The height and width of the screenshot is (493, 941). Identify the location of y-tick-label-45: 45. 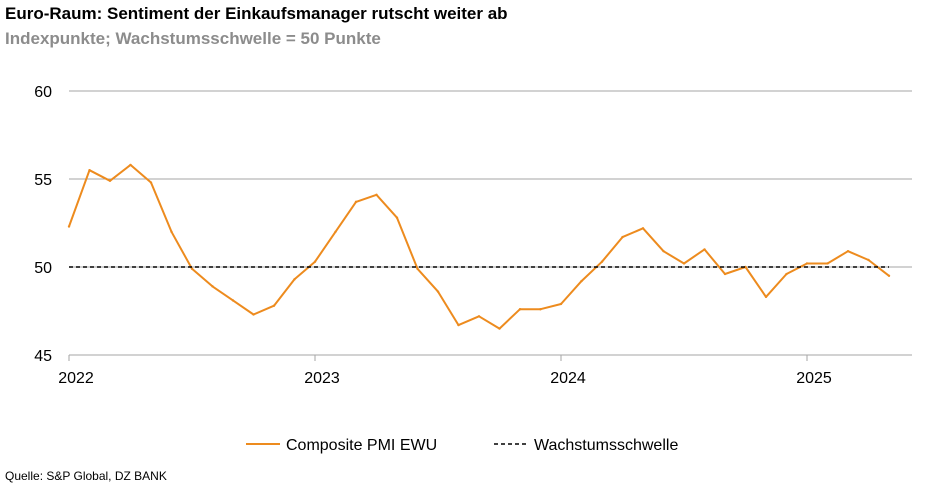
(43, 356).